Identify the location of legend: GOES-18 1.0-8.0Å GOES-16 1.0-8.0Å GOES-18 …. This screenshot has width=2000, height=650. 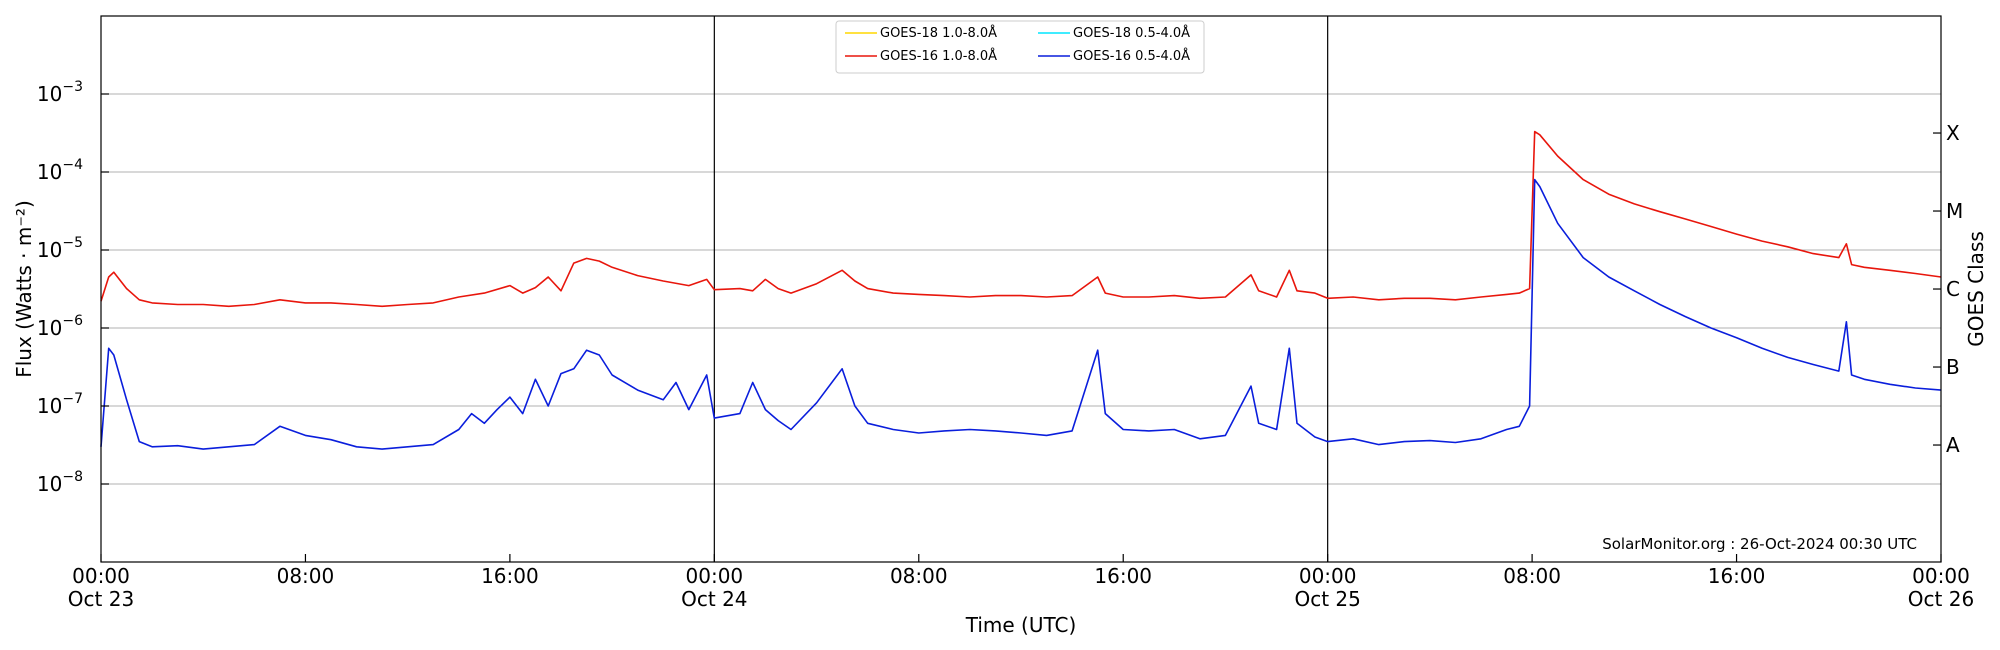
(1020, 47).